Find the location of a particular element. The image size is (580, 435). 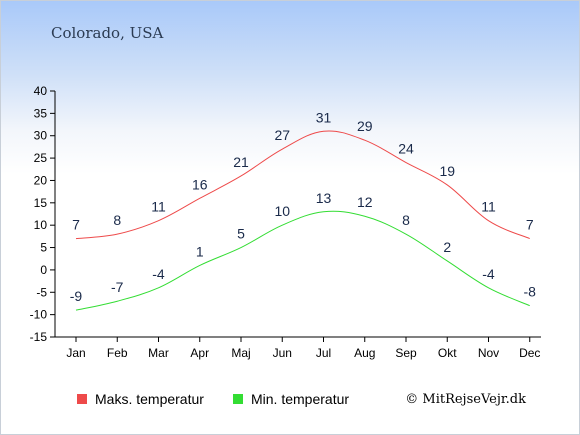

legend-swatch-max is located at coordinates (82, 399).